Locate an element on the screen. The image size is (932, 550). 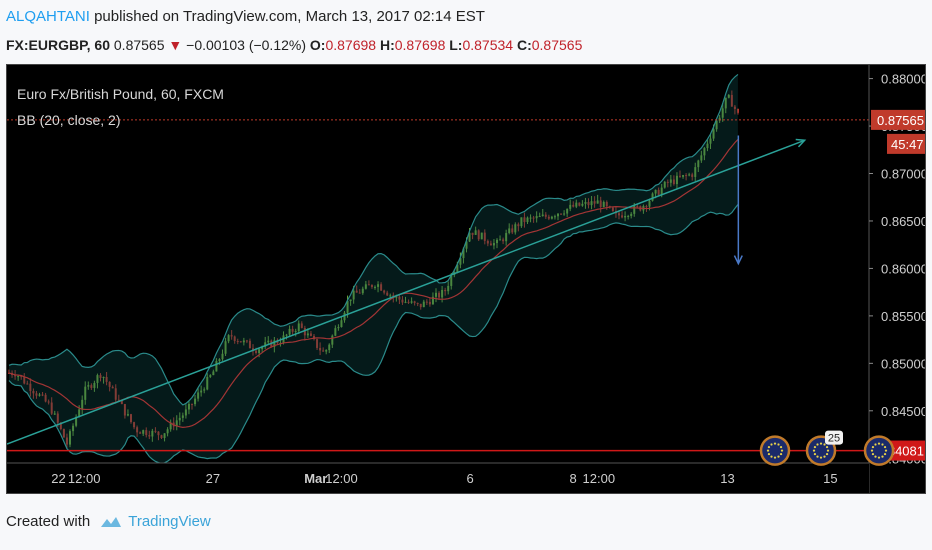
low-value: 0.87534 is located at coordinates (488, 45).